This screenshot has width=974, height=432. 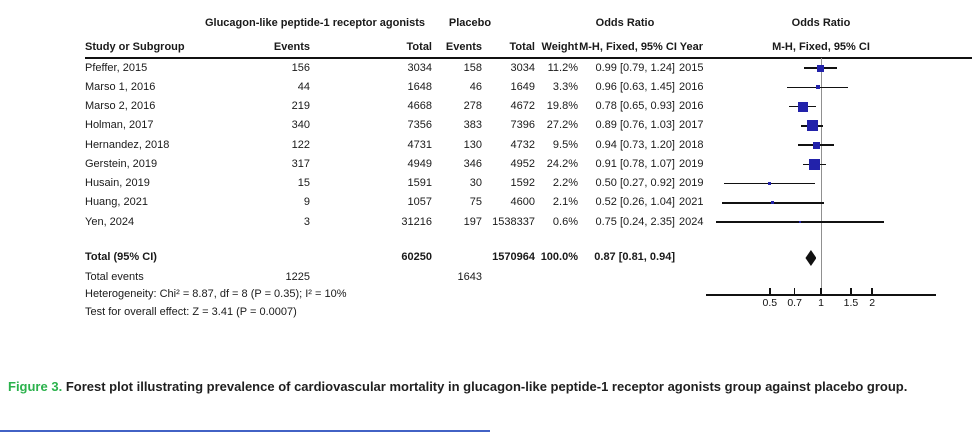 I want to click on axis-tick-label: 0.7, so click(x=794, y=303).